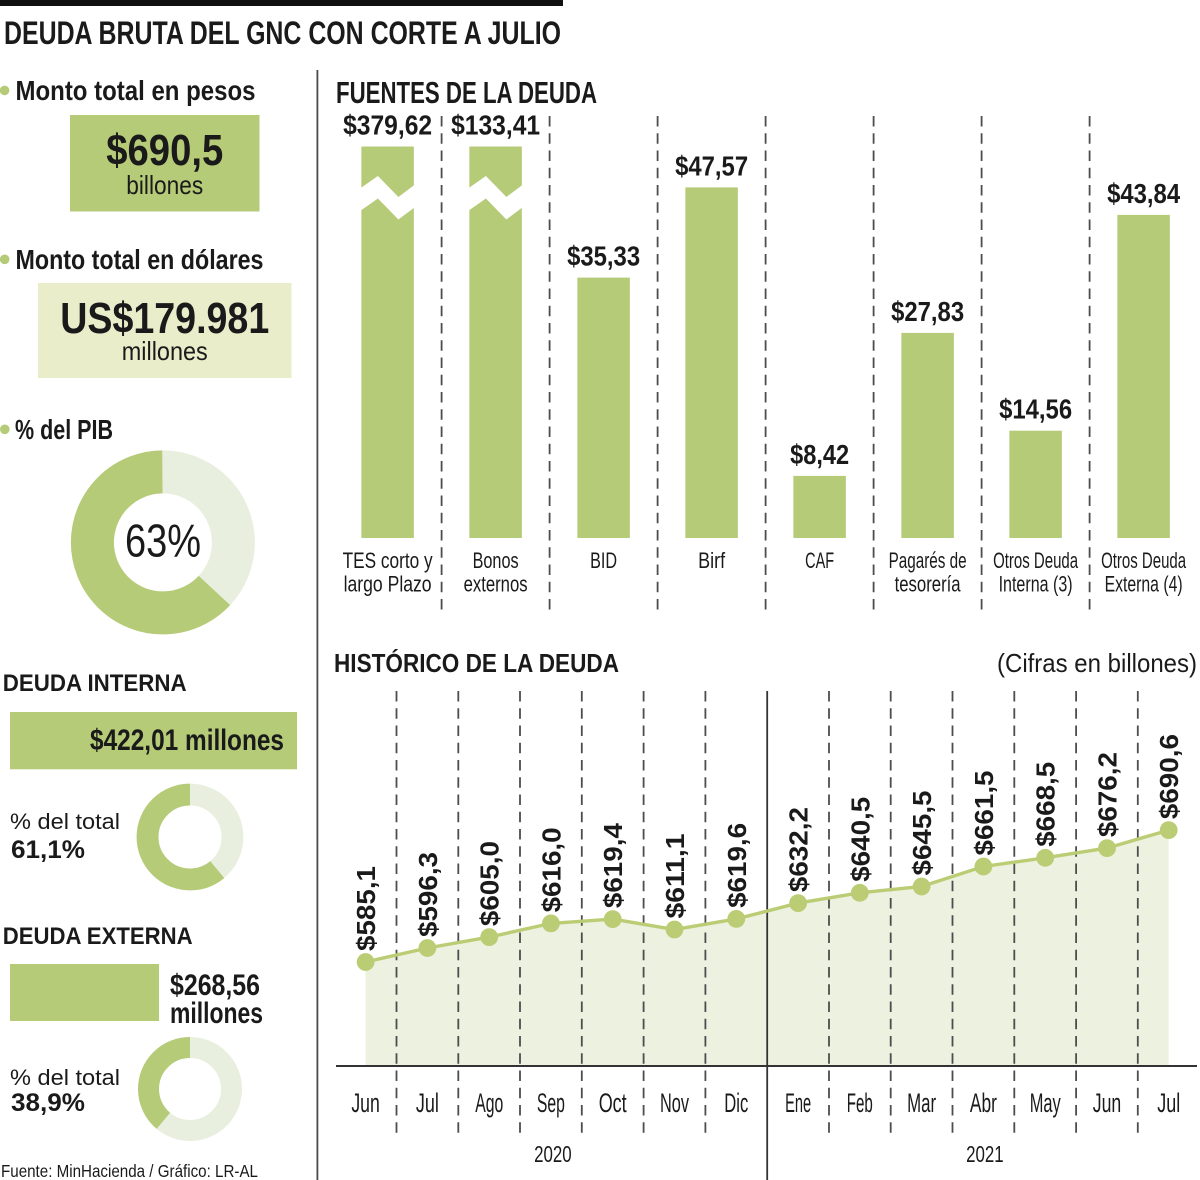 The image size is (1200, 1180). What do you see at coordinates (1144, 584) in the screenshot?
I see `svg-text: Externa (4)` at bounding box center [1144, 584].